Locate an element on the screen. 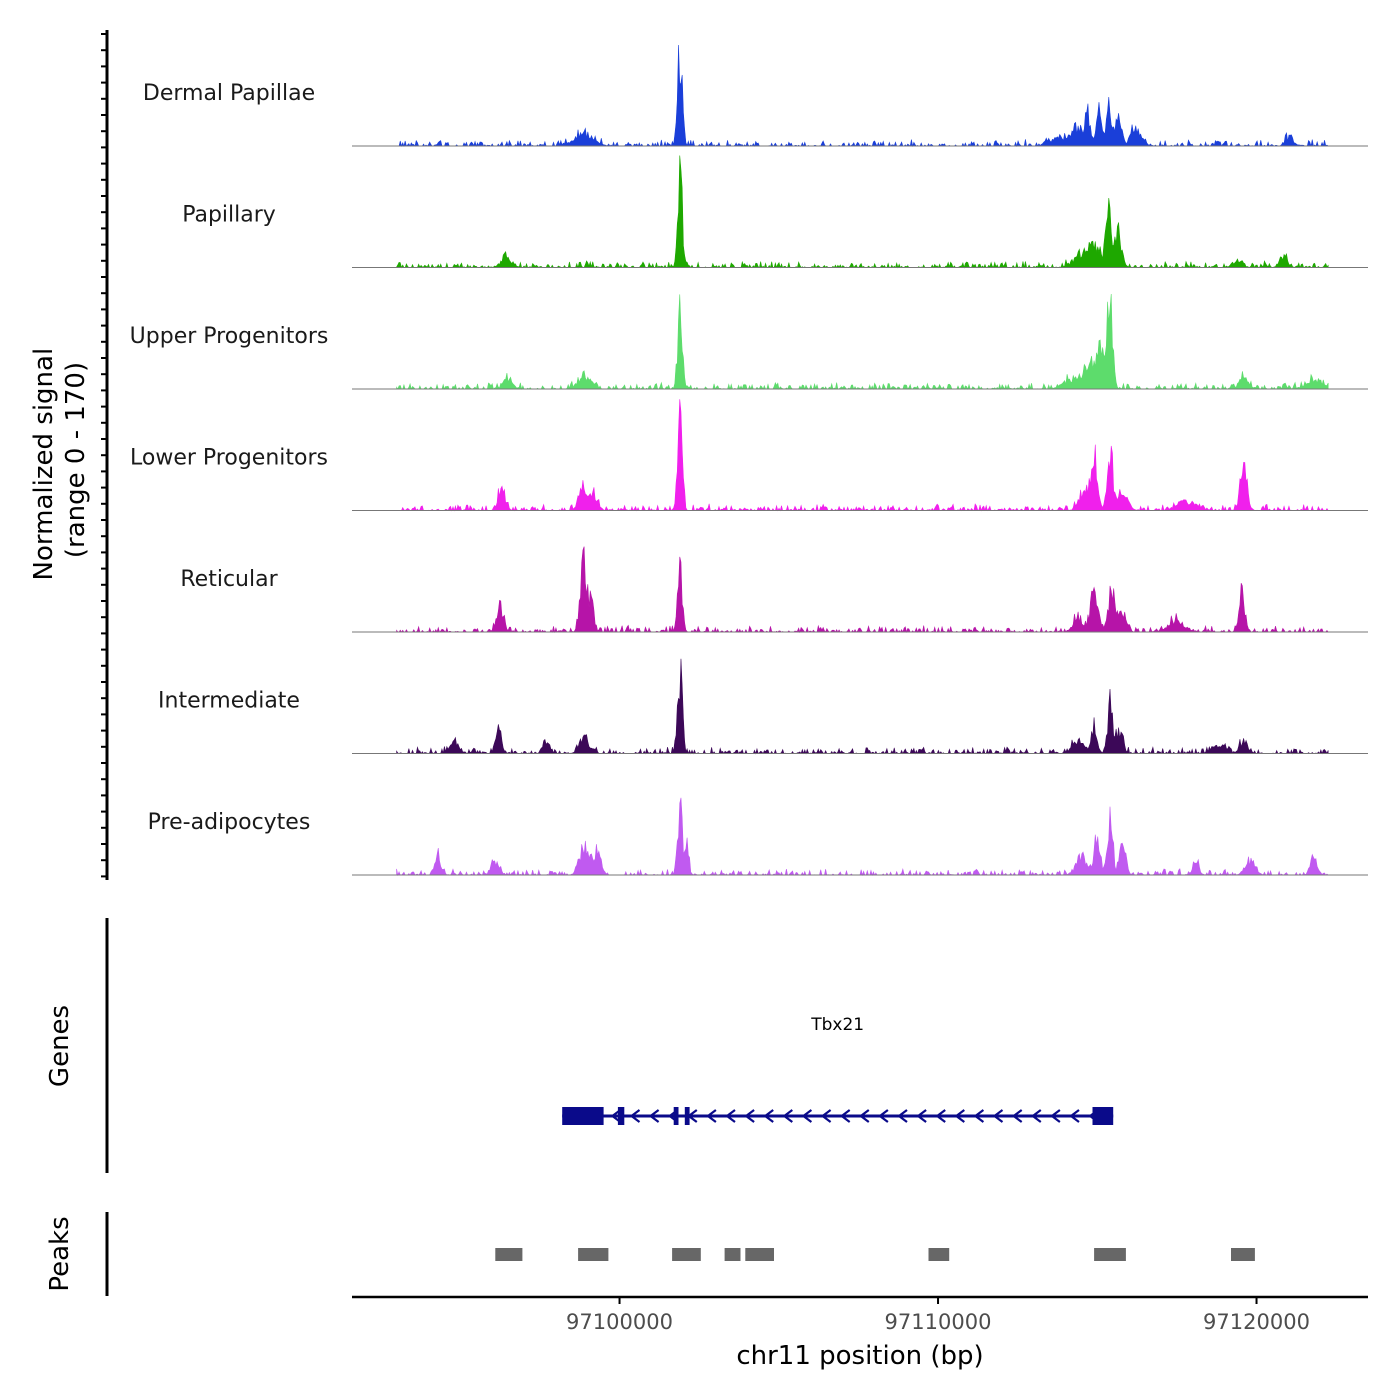 This screenshot has width=1400, height=1400. track-label: Intermediate is located at coordinates (229, 701).